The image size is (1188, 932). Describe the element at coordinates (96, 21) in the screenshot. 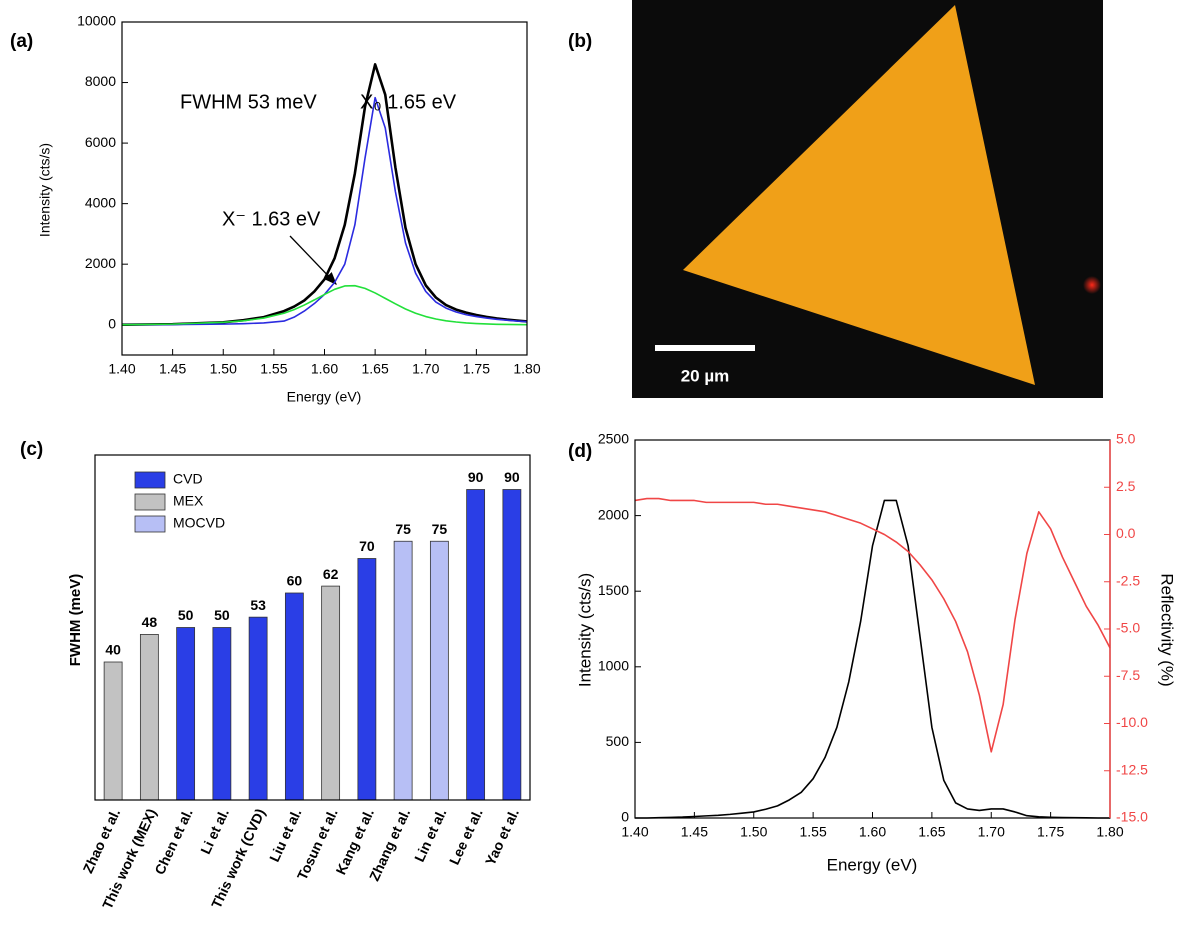

I see `y-tick-label: 10000` at that location.